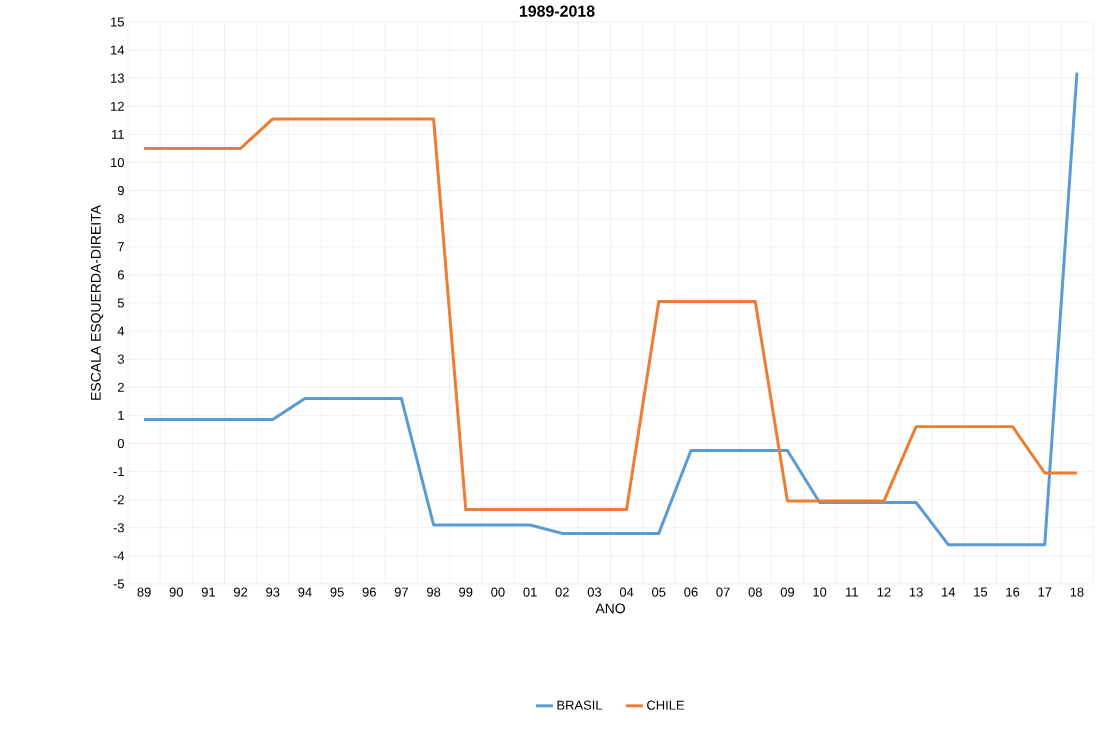  Describe the element at coordinates (498, 592) in the screenshot. I see `x-tick-label: 00` at that location.